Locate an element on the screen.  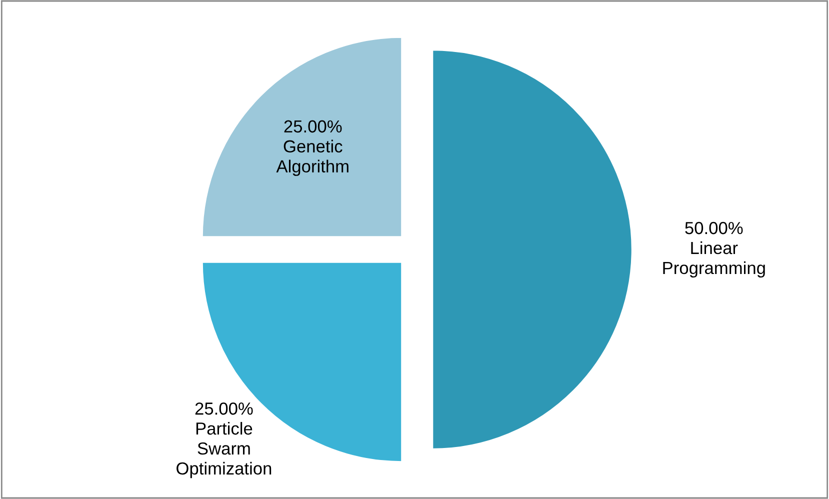
data-label: 50.00% is located at coordinates (714, 228).